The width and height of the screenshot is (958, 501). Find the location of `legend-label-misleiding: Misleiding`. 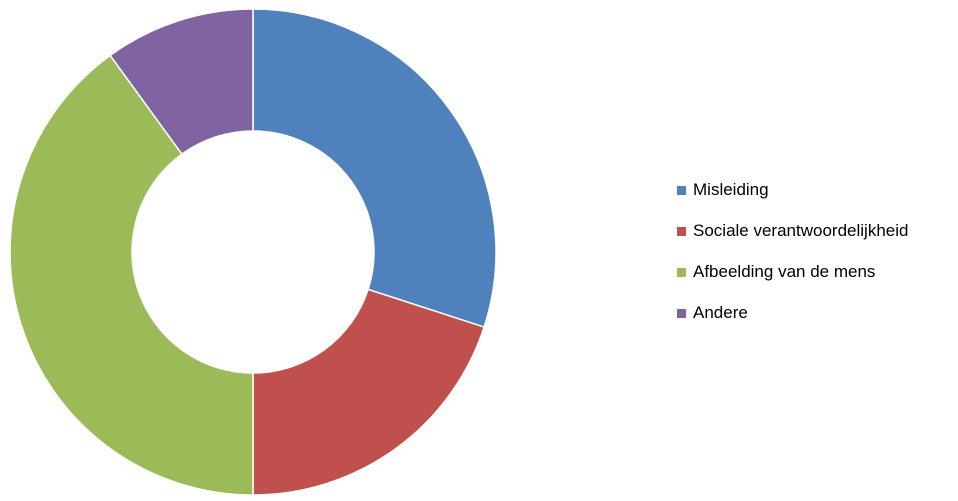

legend-label-misleiding: Misleiding is located at coordinates (731, 189).